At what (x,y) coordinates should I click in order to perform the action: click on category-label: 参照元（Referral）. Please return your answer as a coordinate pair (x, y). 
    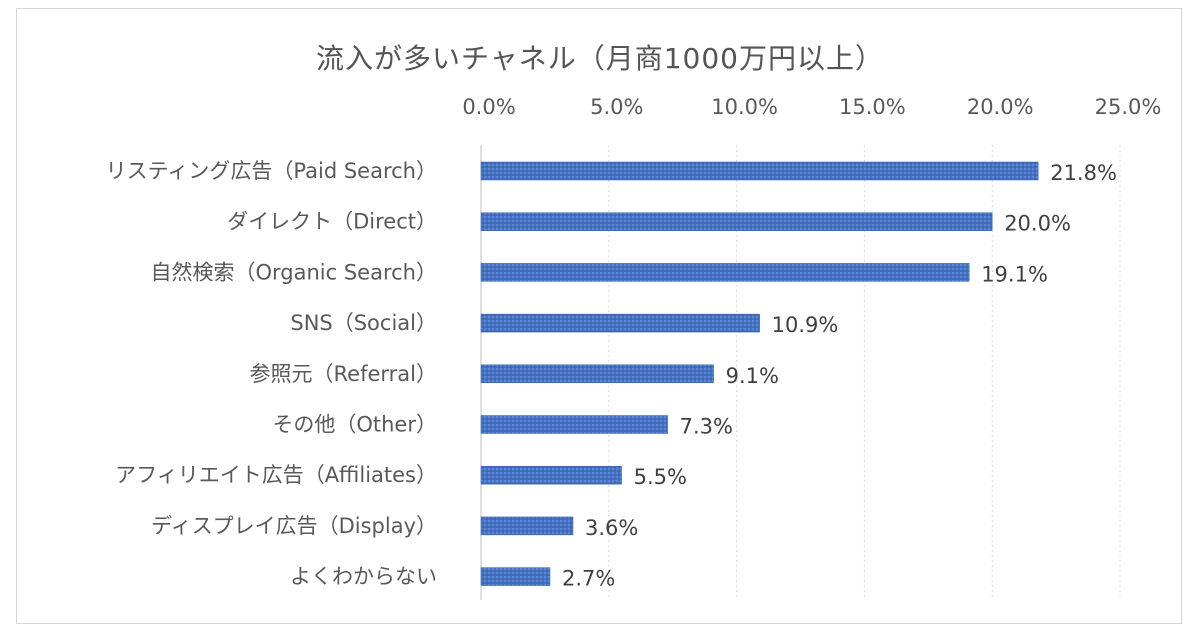
    Looking at the image, I should click on (343, 374).